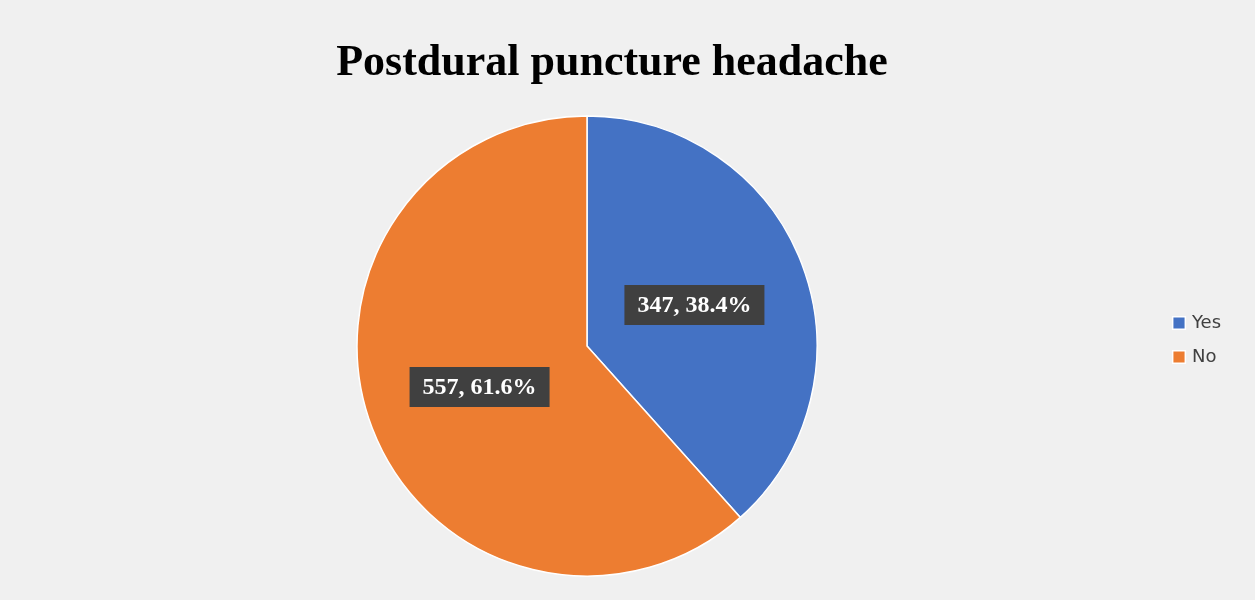 The width and height of the screenshot is (1255, 600). Describe the element at coordinates (1206, 321) in the screenshot. I see `legend-label: Yes` at that location.